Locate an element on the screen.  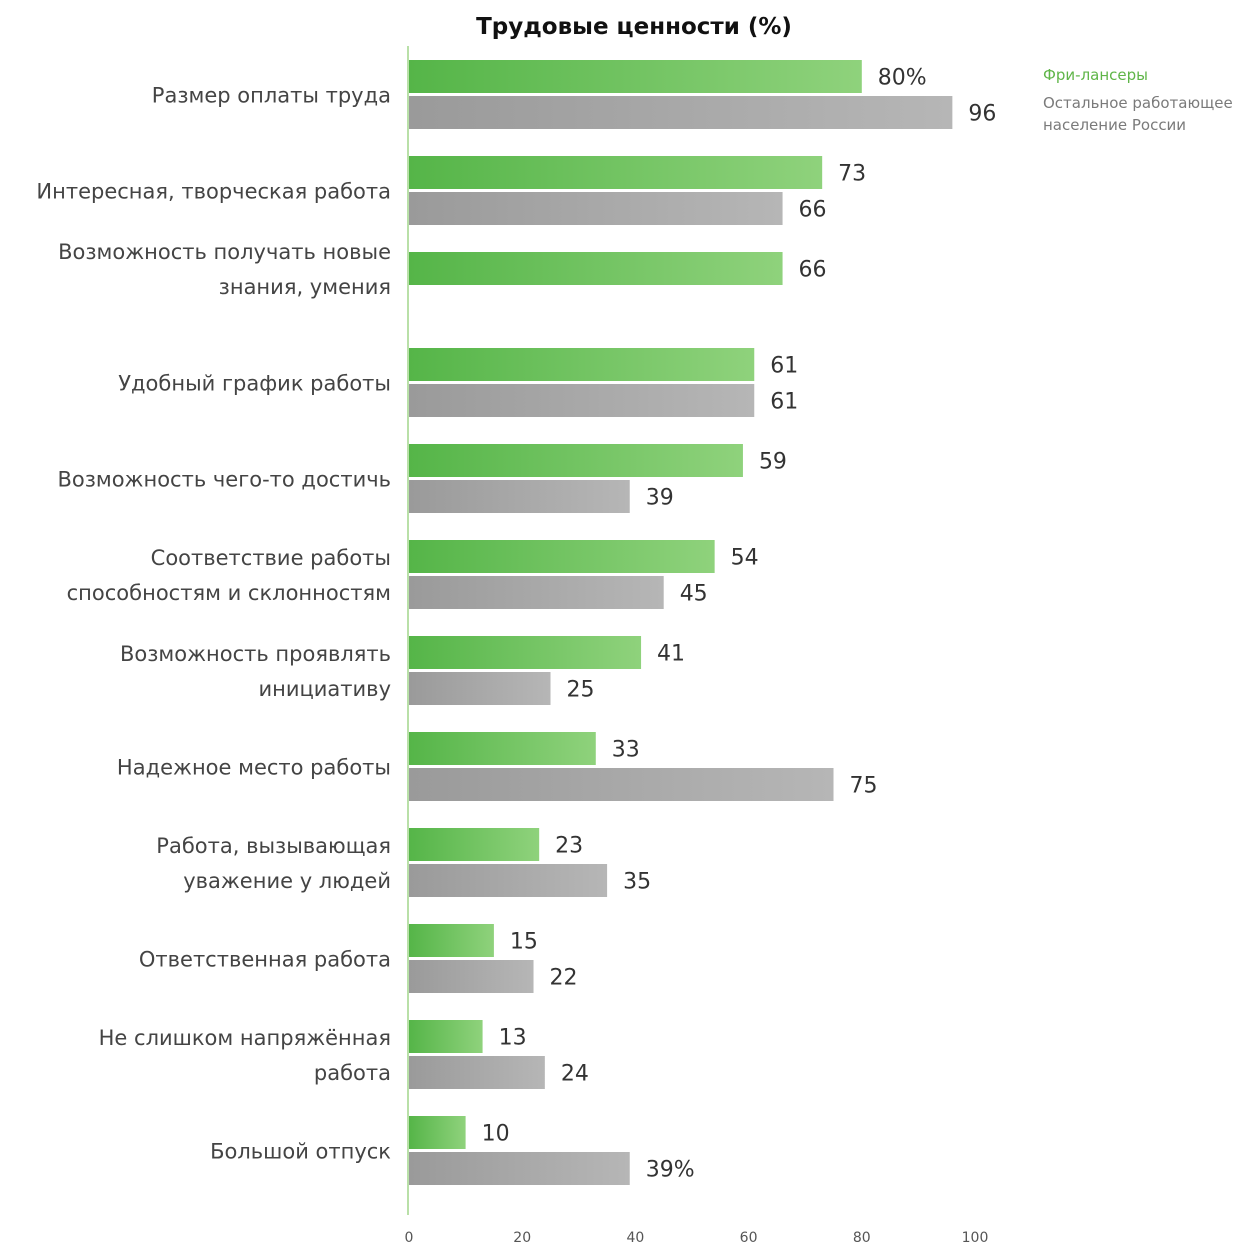
category-label: уважение у людей is located at coordinates (287, 881).